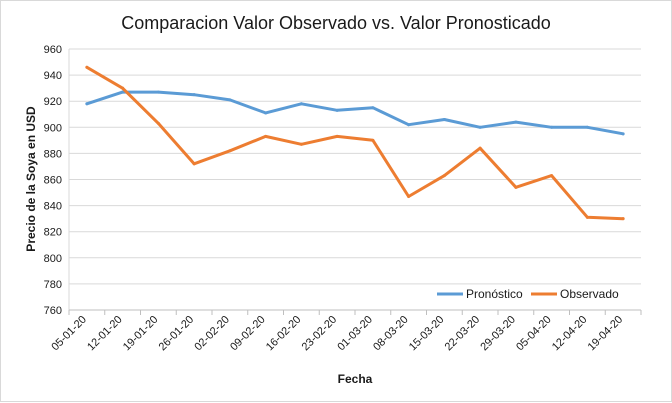 Image resolution: width=672 pixels, height=403 pixels. What do you see at coordinates (355, 113) in the screenshot?
I see `series-line-pronostico` at bounding box center [355, 113].